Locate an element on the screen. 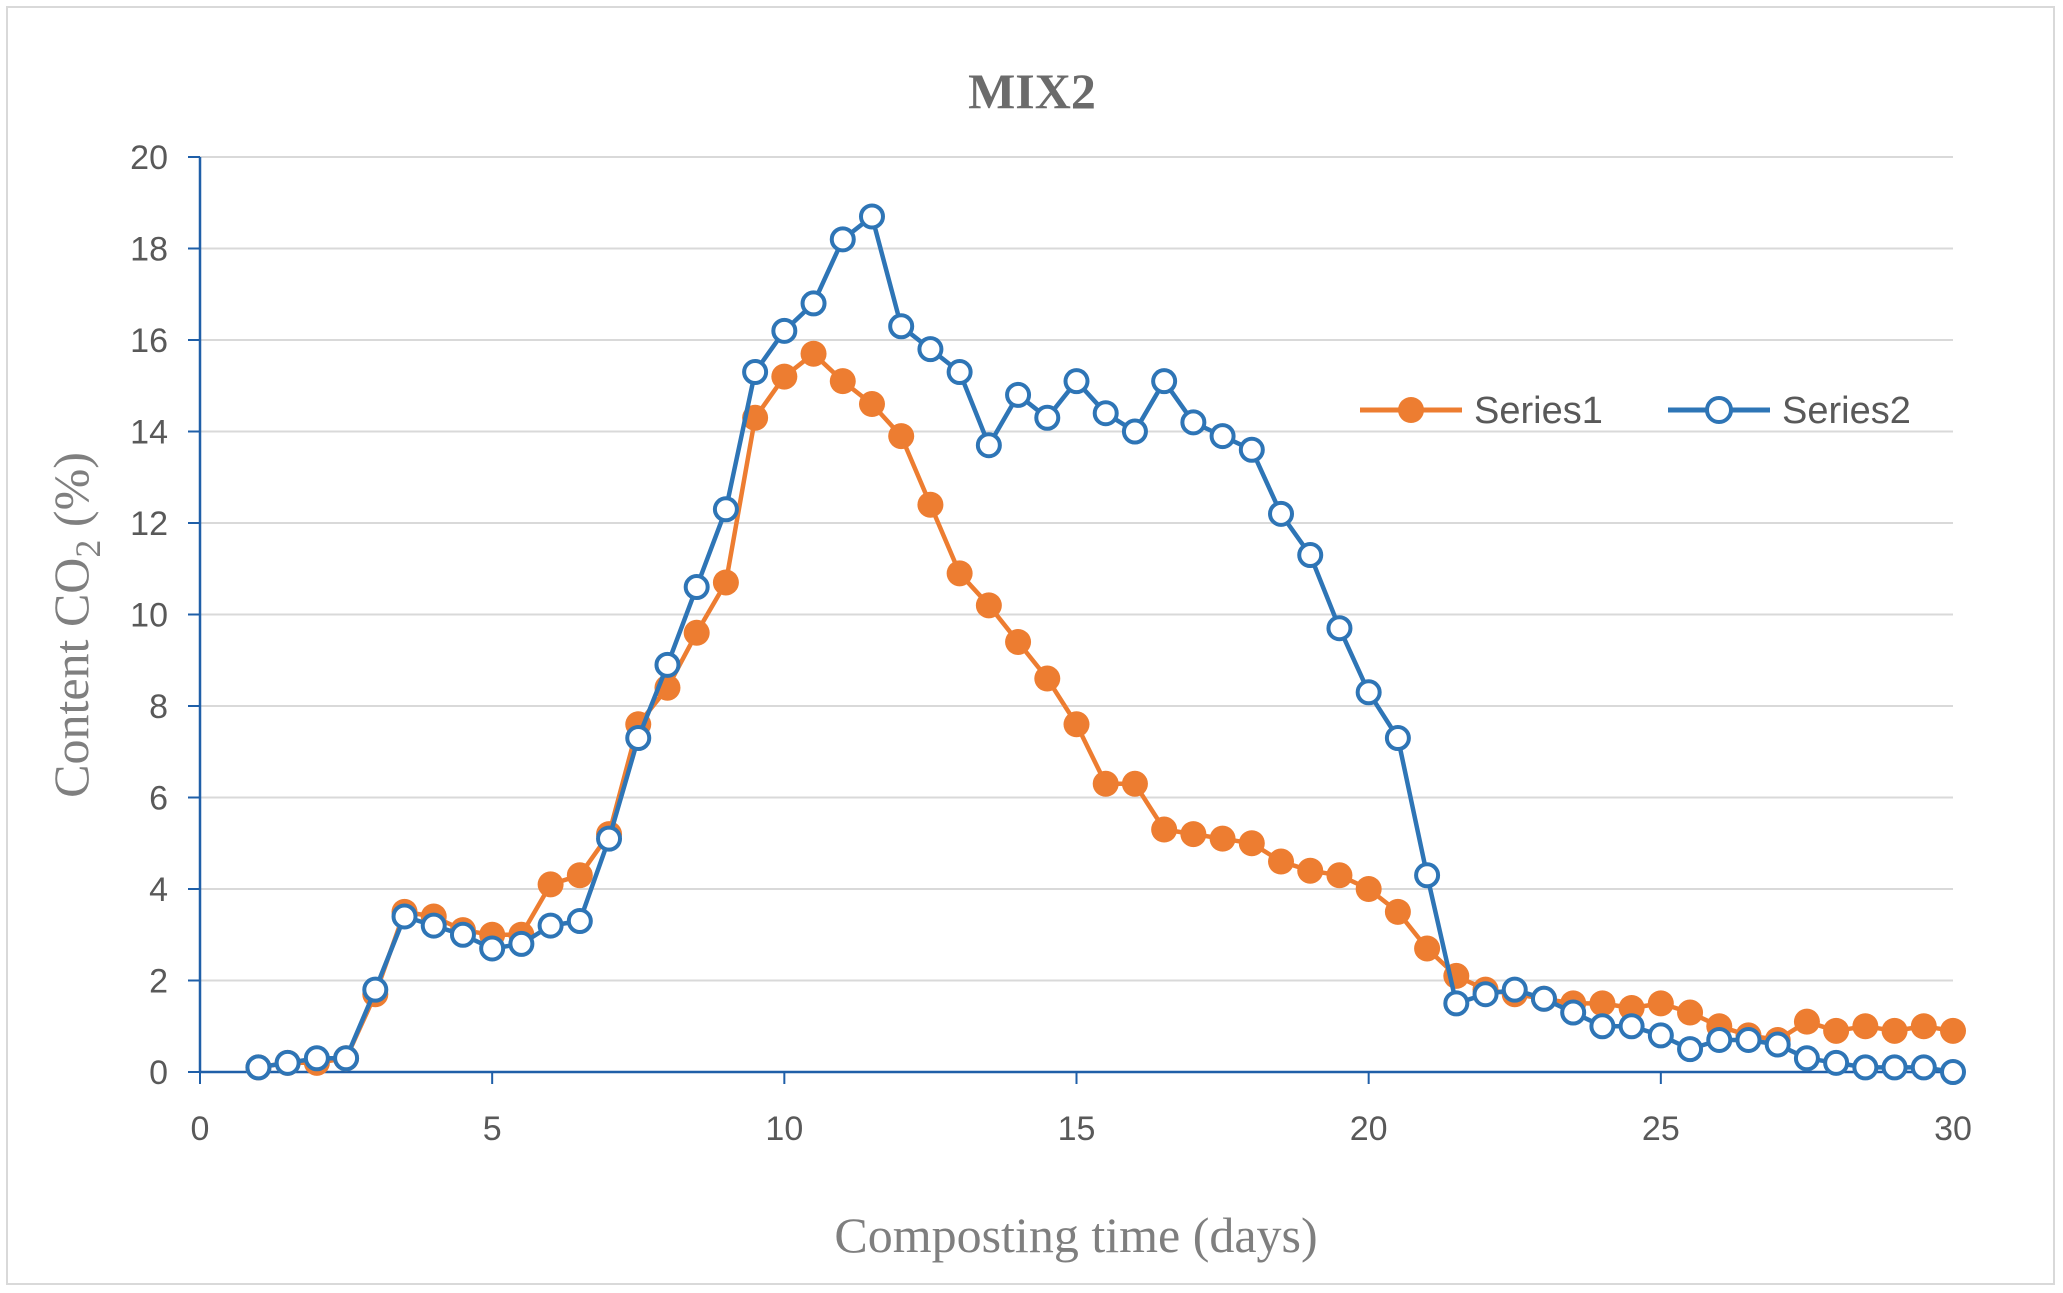 This screenshot has width=2063, height=1293. x-tick-label: 0 is located at coordinates (200, 1129).